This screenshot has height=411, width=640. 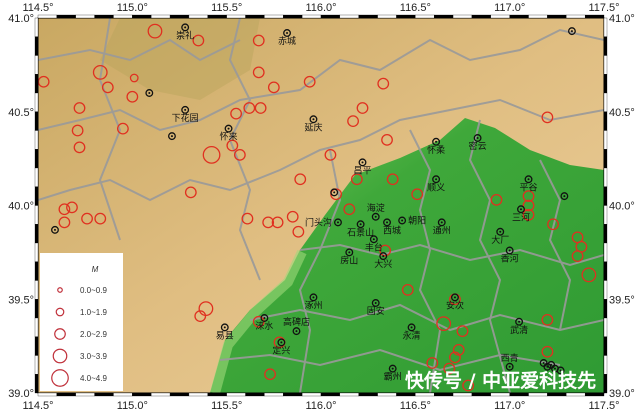 What do you see at coordinates (93, 334) in the screenshot?
I see `legend-label: 2.0~2.9` at bounding box center [93, 334].